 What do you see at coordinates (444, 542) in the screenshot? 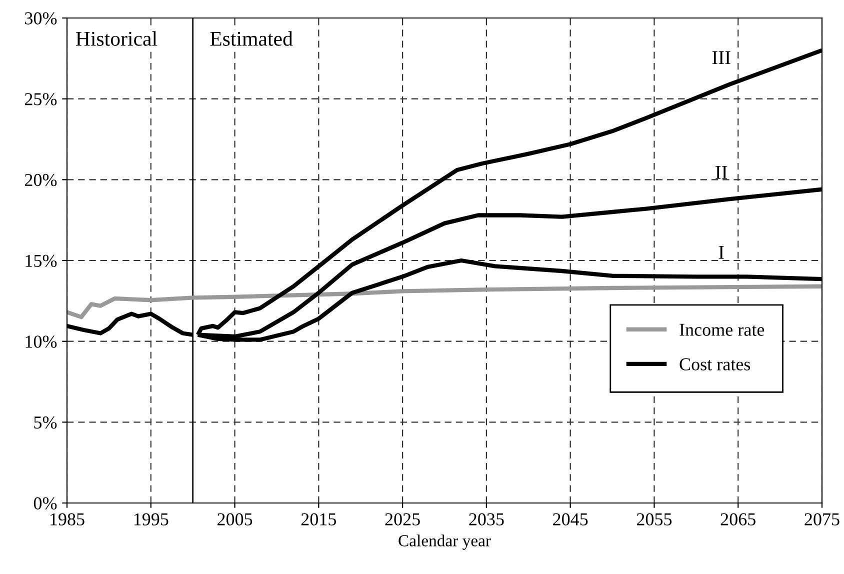
I see `x-axis-title: Calendar year` at bounding box center [444, 542].